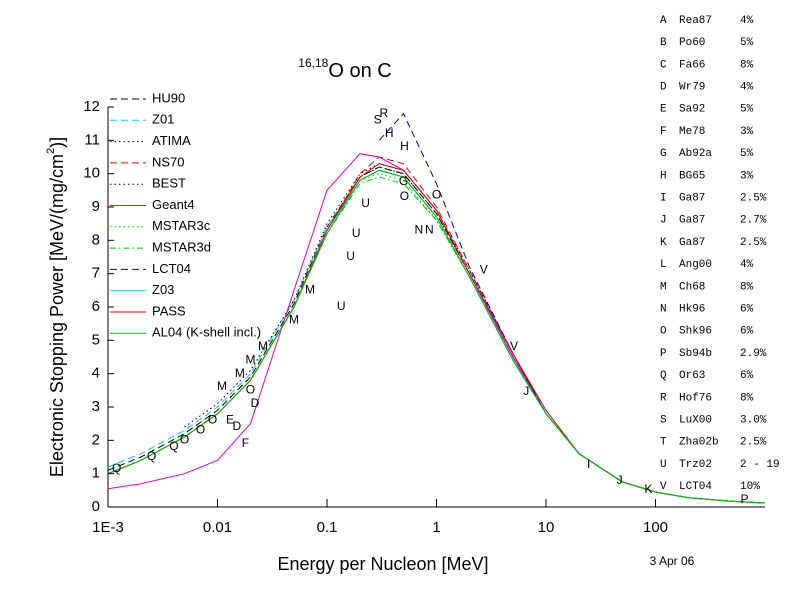 Image resolution: width=800 pixels, height=605 pixels. I want to click on y-tick-label: 3, so click(96, 406).